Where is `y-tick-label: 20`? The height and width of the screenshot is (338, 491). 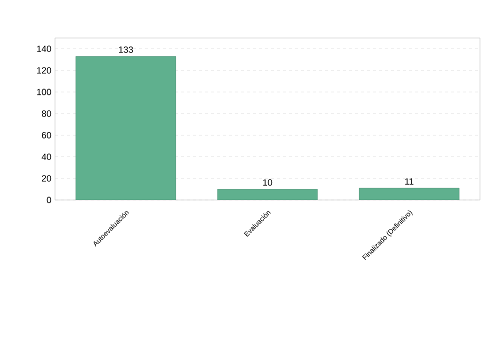
y-tick-label: 20 is located at coordinates (47, 178).